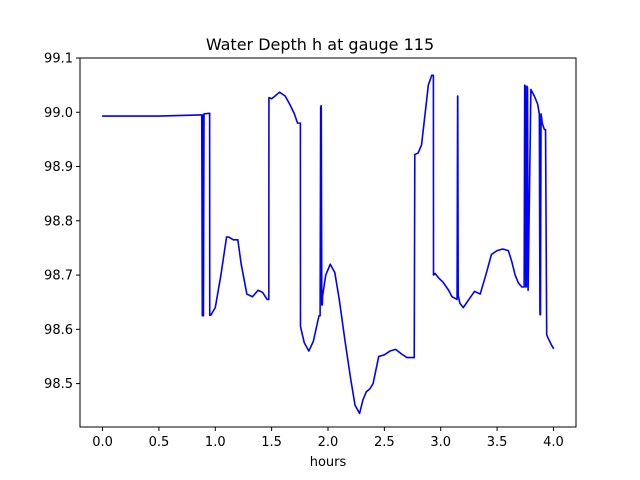  Describe the element at coordinates (58, 276) in the screenshot. I see `y-tick-label: 98.7` at that location.